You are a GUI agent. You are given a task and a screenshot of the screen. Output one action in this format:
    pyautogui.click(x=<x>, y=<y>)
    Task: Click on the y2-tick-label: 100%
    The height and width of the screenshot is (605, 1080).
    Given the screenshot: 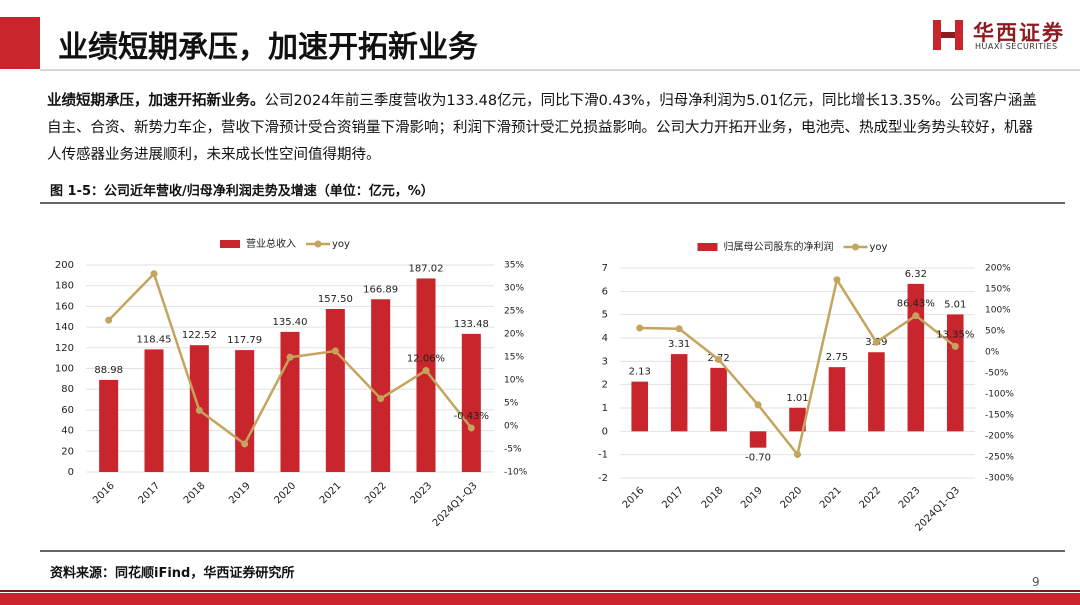 What is the action you would take?
    pyautogui.click(x=998, y=311)
    